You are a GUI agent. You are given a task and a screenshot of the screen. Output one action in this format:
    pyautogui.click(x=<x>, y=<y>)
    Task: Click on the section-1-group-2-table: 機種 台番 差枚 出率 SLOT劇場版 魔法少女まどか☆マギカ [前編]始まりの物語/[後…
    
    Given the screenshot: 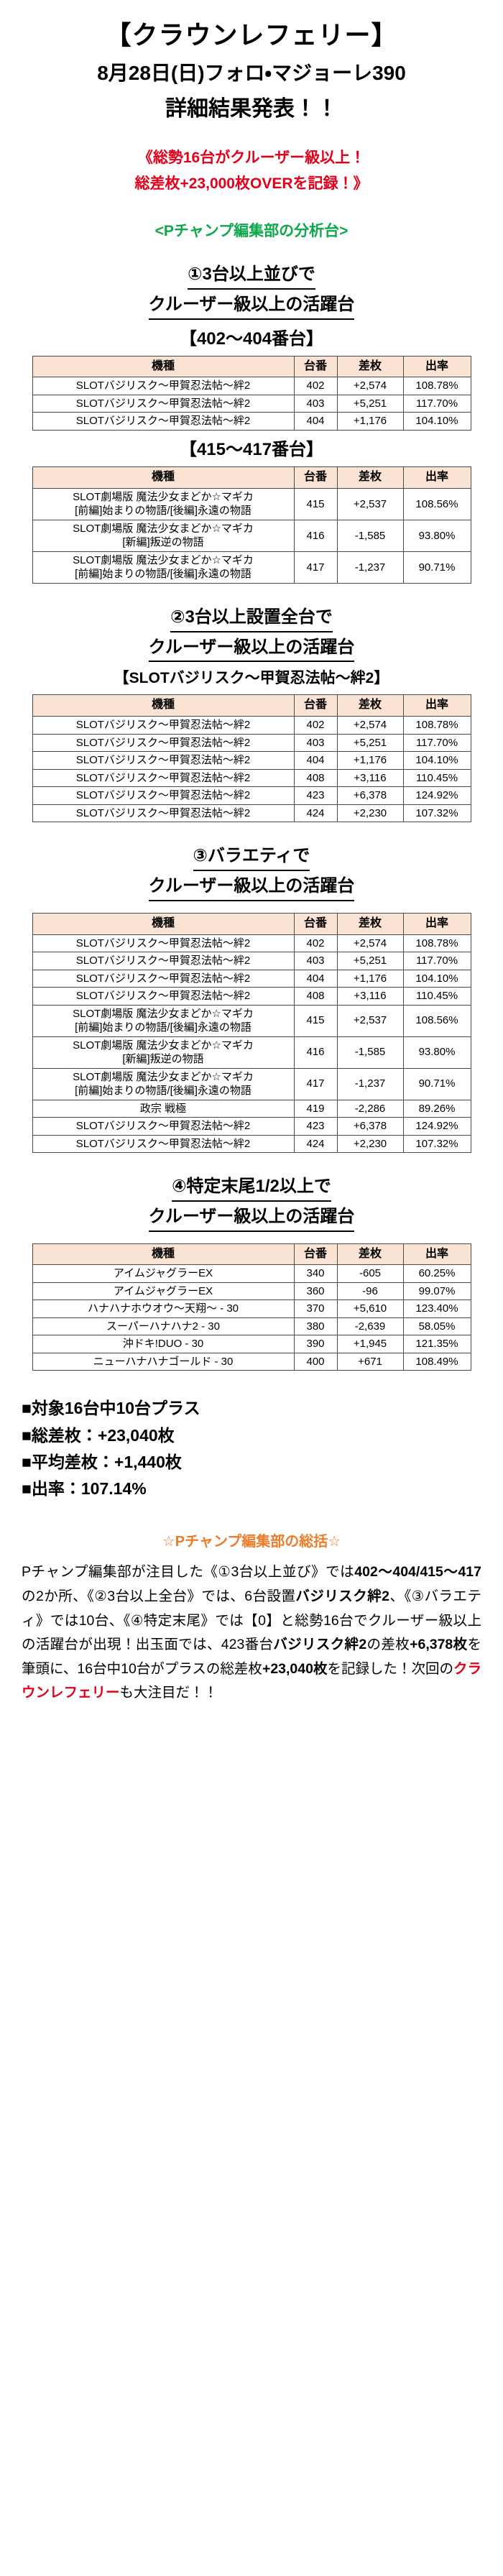 What is the action you would take?
    pyautogui.click(x=251, y=525)
    